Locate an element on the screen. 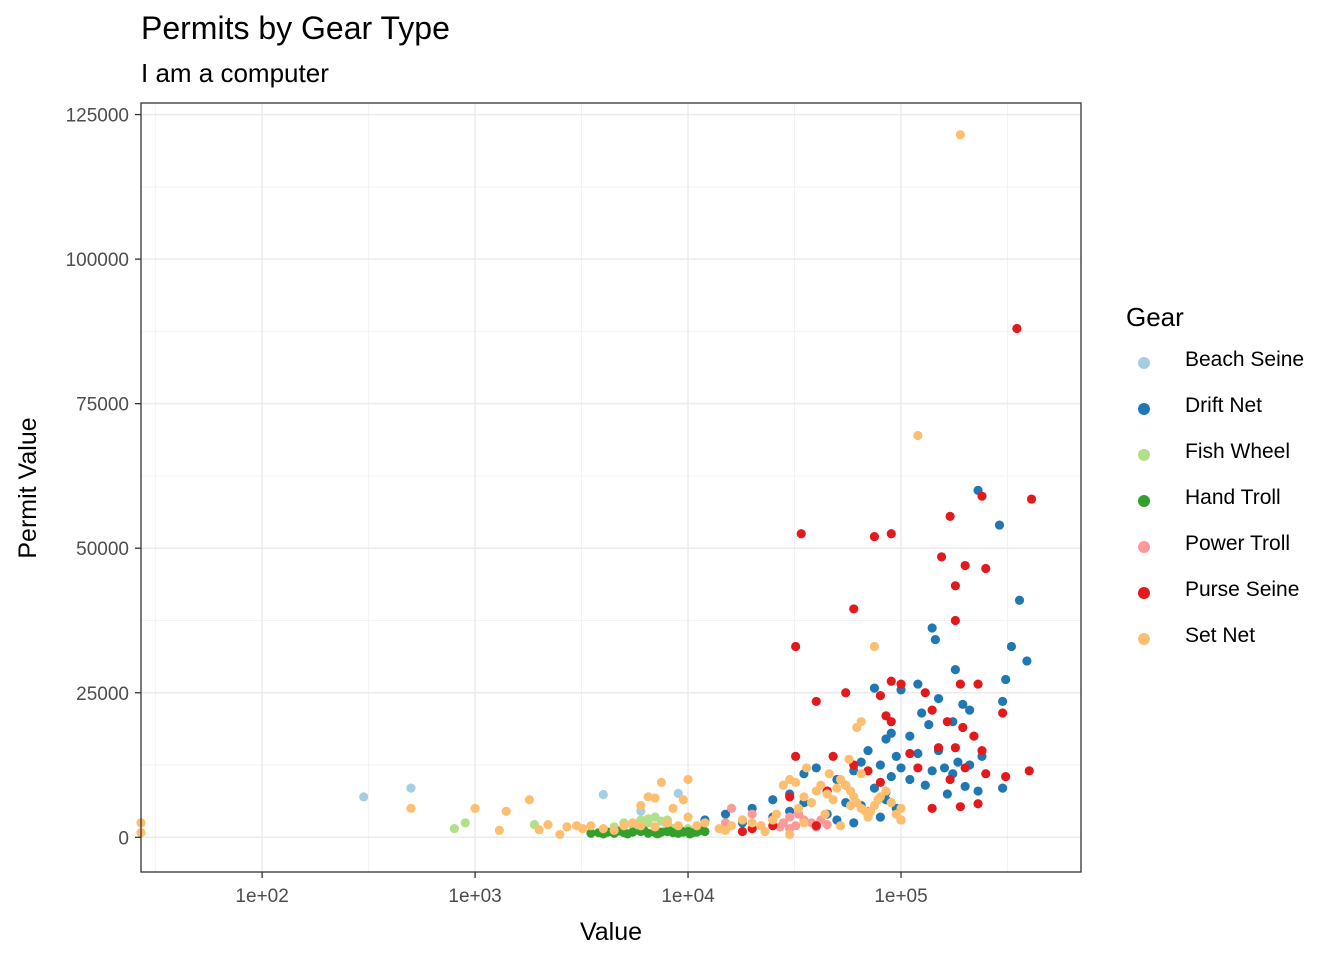 This screenshot has width=1344, height=960. point-power-troll is located at coordinates (827, 824).